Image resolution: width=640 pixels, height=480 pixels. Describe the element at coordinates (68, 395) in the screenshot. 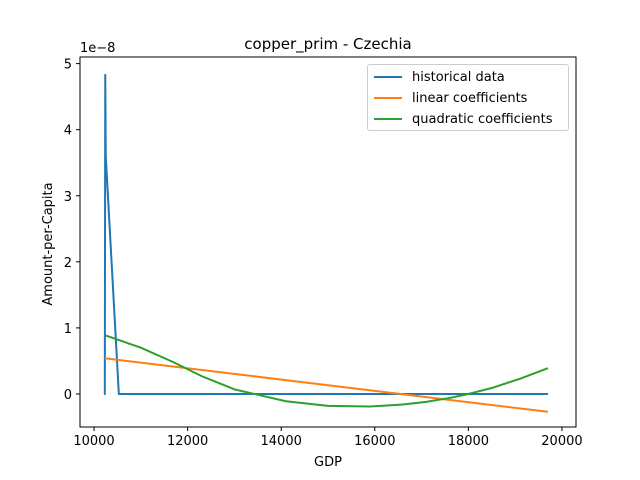

I see `y-tick-label-0: 0` at that location.